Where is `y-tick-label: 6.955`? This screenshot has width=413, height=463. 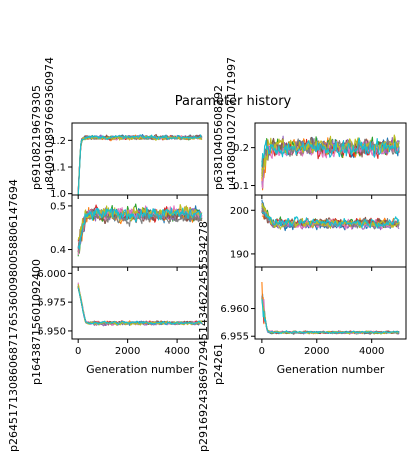 y-tick-label: 6.955 is located at coordinates (234, 337).